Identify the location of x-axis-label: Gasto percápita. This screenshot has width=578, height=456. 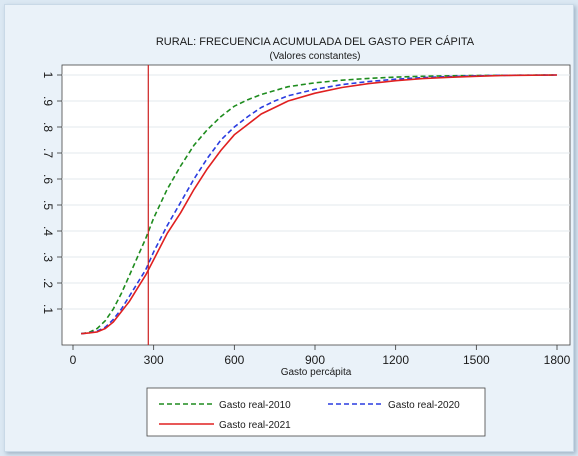
(316, 372).